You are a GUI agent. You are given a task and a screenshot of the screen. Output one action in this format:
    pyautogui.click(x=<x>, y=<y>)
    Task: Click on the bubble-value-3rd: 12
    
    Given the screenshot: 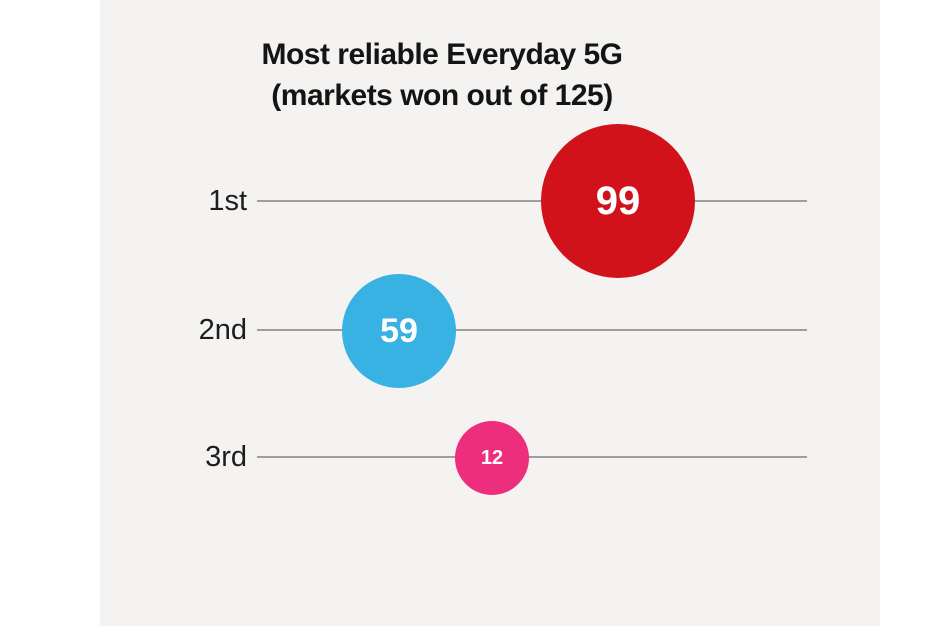 What is the action you would take?
    pyautogui.click(x=492, y=457)
    